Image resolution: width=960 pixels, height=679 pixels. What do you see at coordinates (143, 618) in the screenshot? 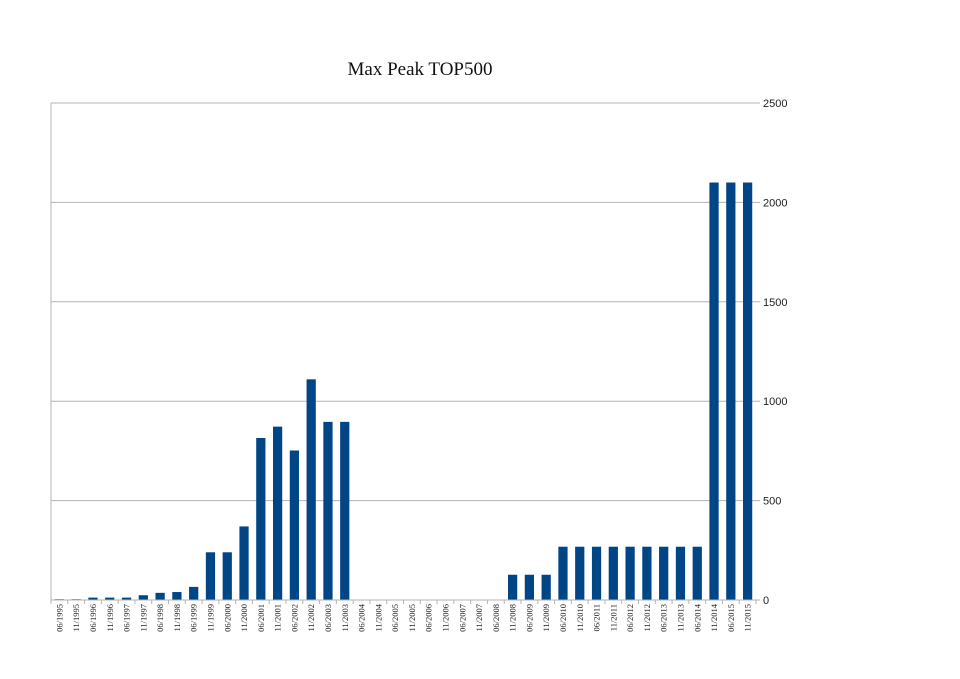
I see `x-tick-label: 11/1997` at bounding box center [143, 618].